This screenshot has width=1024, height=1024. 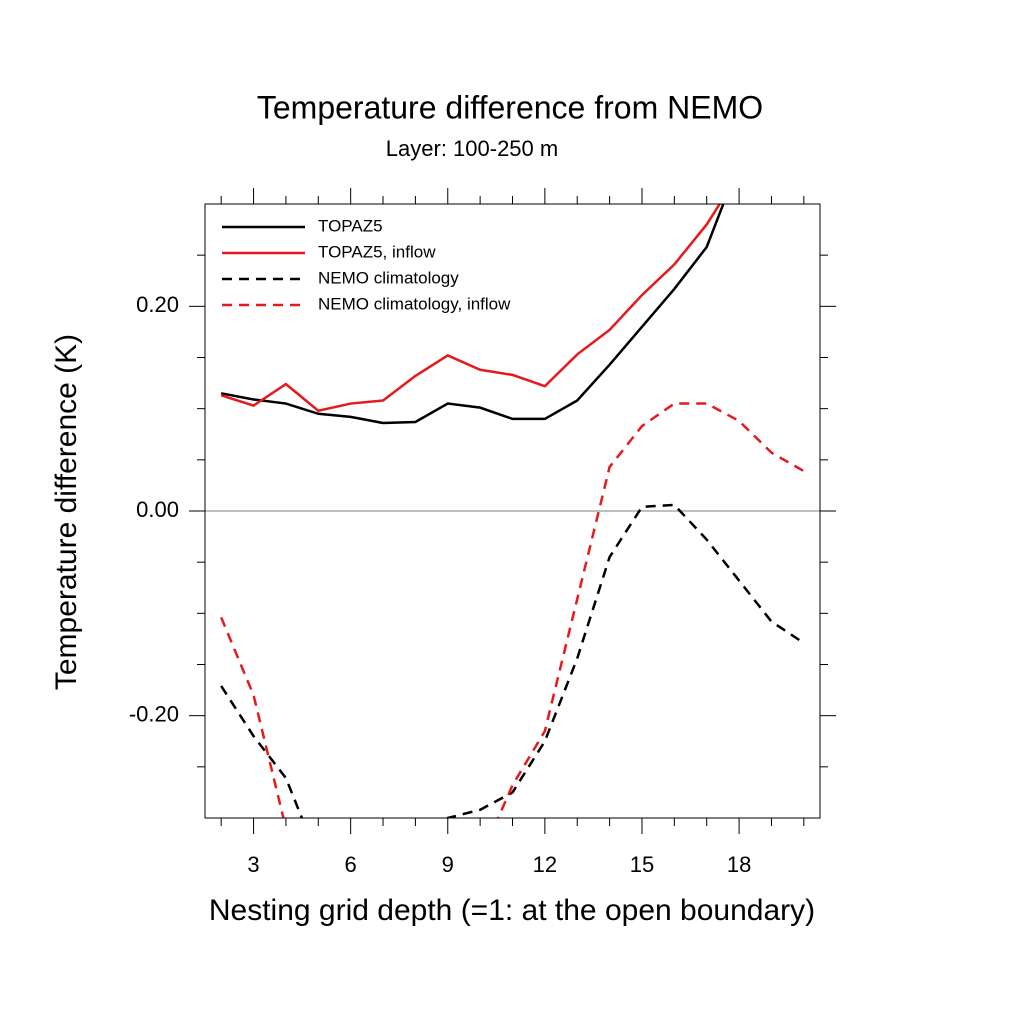 What do you see at coordinates (388, 277) in the screenshot?
I see `legend-label: NEMO climatology` at bounding box center [388, 277].